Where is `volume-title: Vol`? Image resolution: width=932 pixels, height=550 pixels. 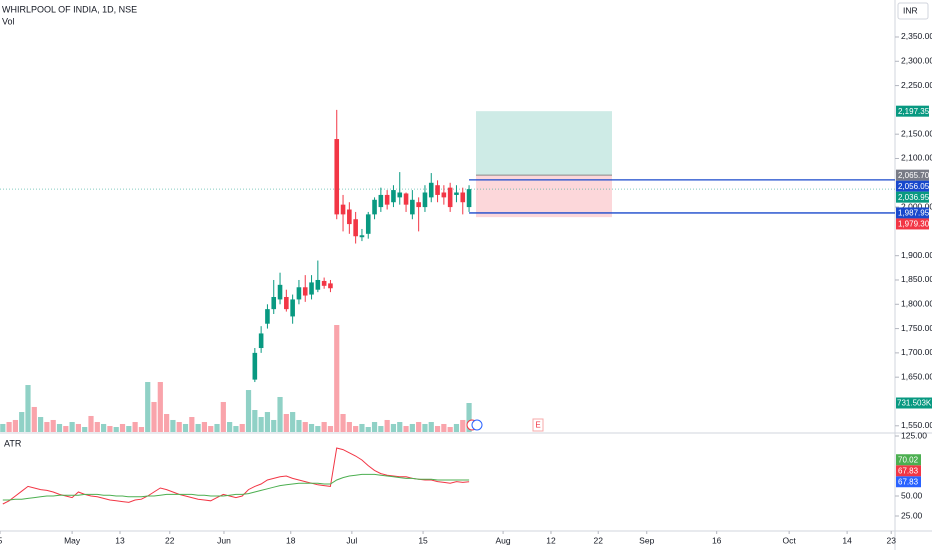 volume-title: Vol is located at coordinates (8, 21).